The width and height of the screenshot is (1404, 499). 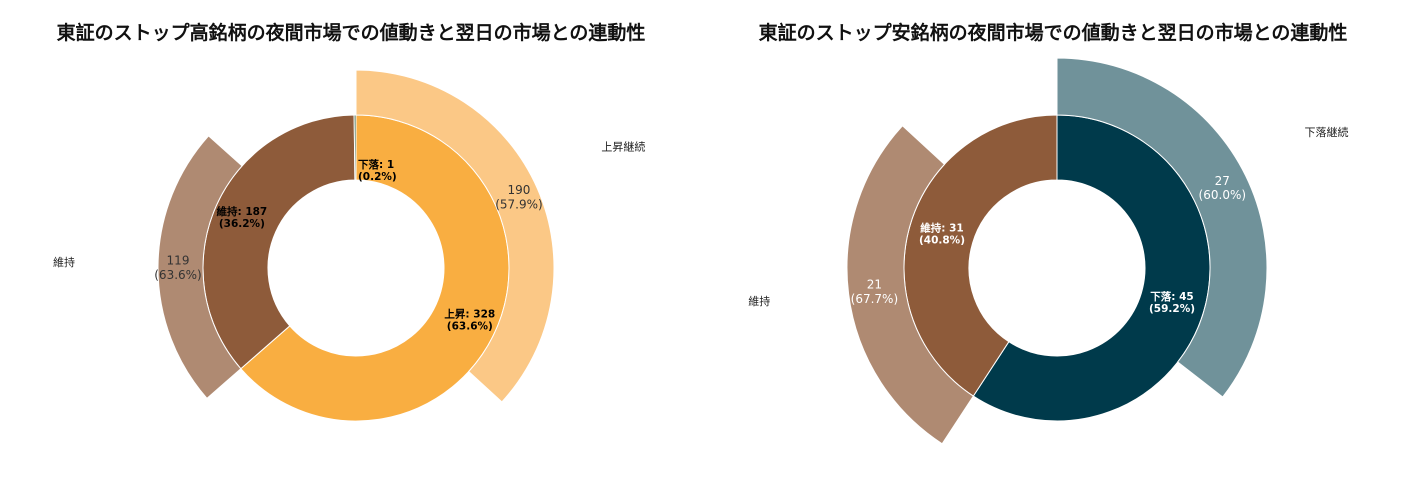 What do you see at coordinates (1327, 132) in the screenshot?
I see `outer-category-label-0: 下落継続` at bounding box center [1327, 132].